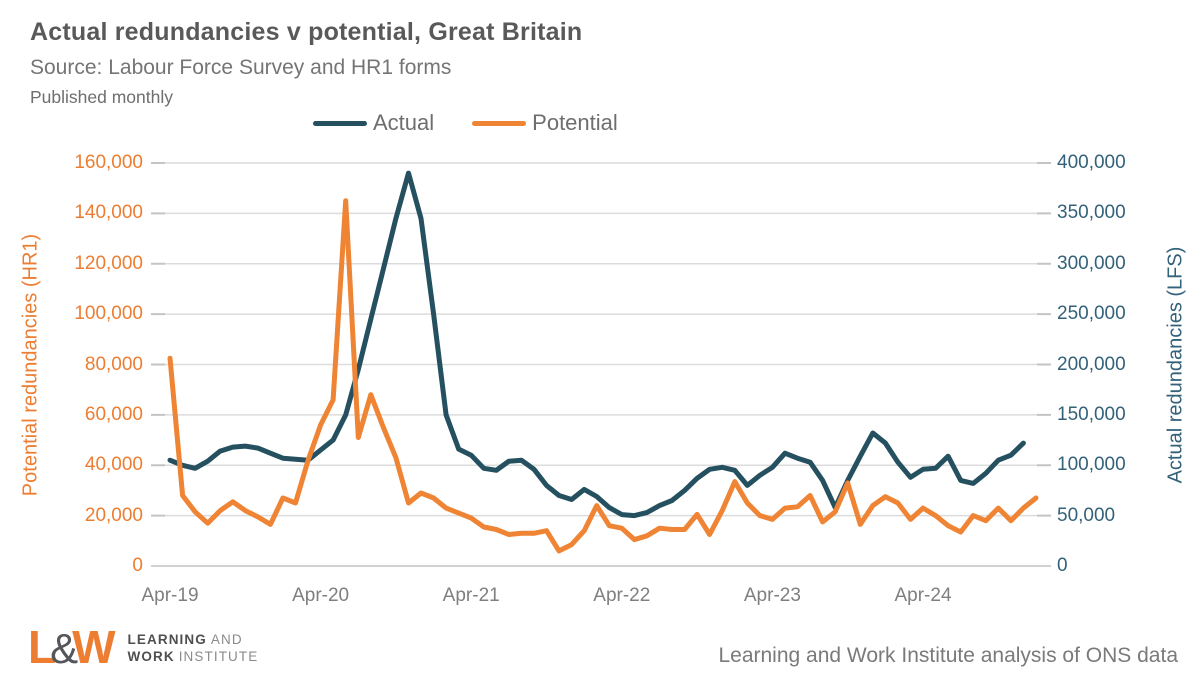 Image resolution: width=1200 pixels, height=686 pixels. I want to click on legend-item-potential: Potential, so click(545, 123).